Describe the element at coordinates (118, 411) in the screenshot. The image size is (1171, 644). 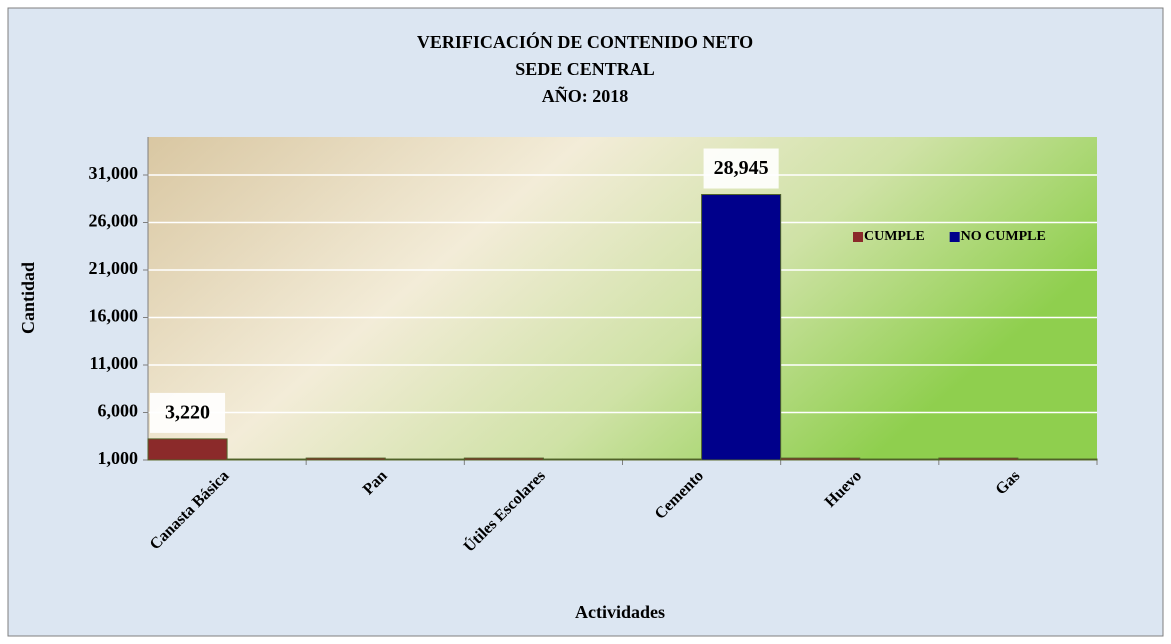
I see `y-tick-label: 6,000` at that location.